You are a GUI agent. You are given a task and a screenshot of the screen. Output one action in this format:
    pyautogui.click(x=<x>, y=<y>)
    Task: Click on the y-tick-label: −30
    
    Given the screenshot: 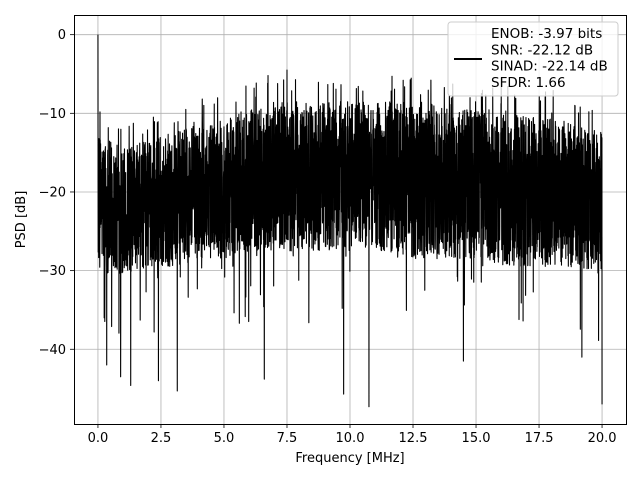 What is the action you would take?
    pyautogui.click(x=52, y=271)
    